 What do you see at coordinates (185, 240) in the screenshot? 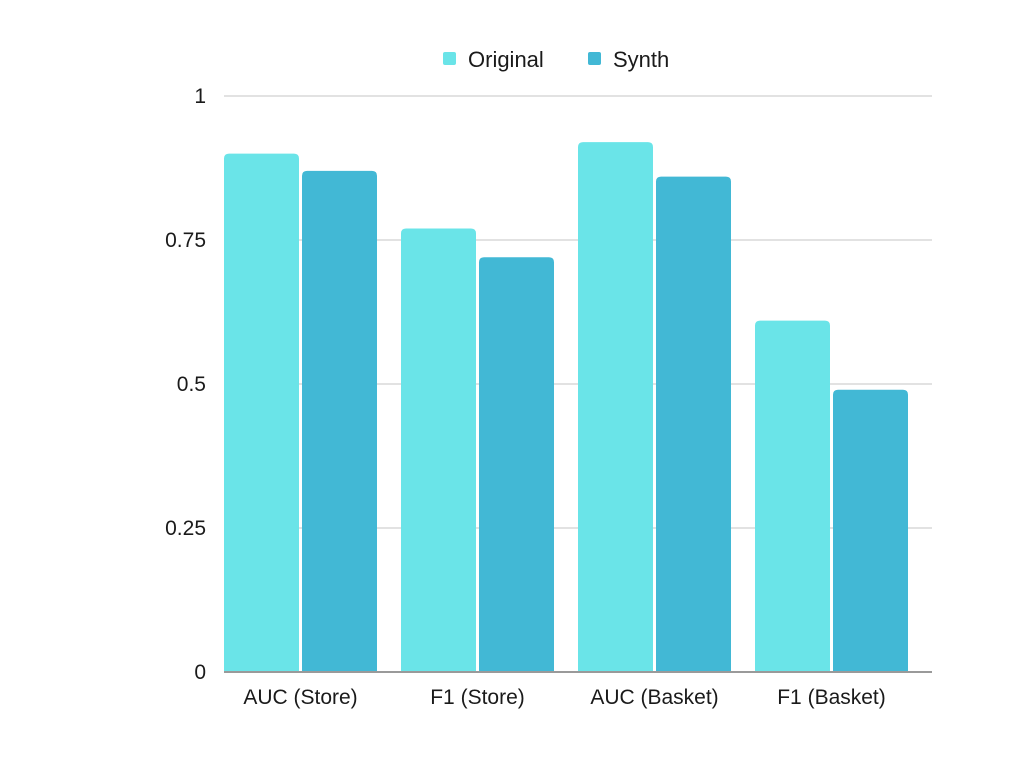
I see `y-tick-label: 0.75` at bounding box center [185, 240].